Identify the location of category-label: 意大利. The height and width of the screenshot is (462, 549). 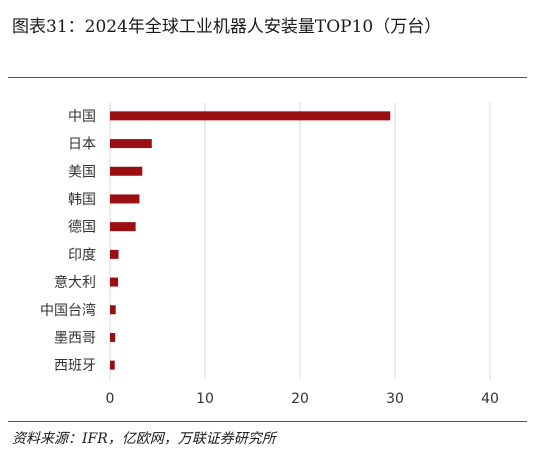
(75, 282).